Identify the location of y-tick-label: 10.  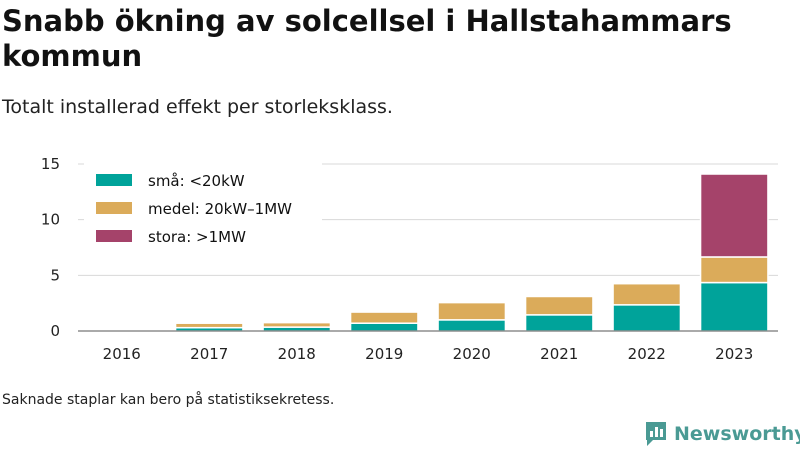
(50, 220).